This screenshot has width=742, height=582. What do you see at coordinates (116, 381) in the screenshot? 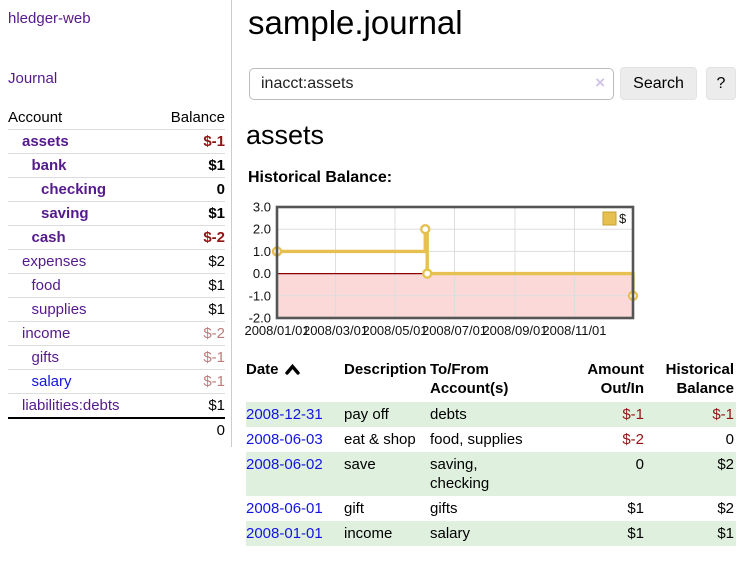
I see `account-row: salary $-1` at bounding box center [116, 381].